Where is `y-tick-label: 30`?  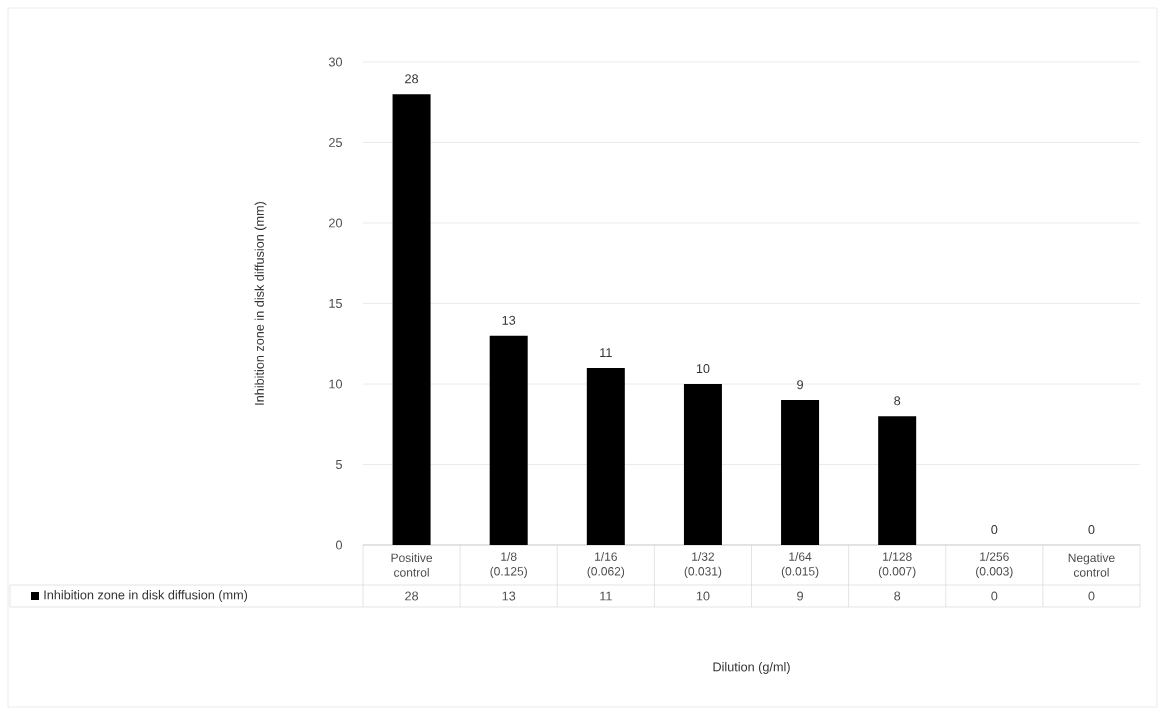
y-tick-label: 30 is located at coordinates (335, 62).